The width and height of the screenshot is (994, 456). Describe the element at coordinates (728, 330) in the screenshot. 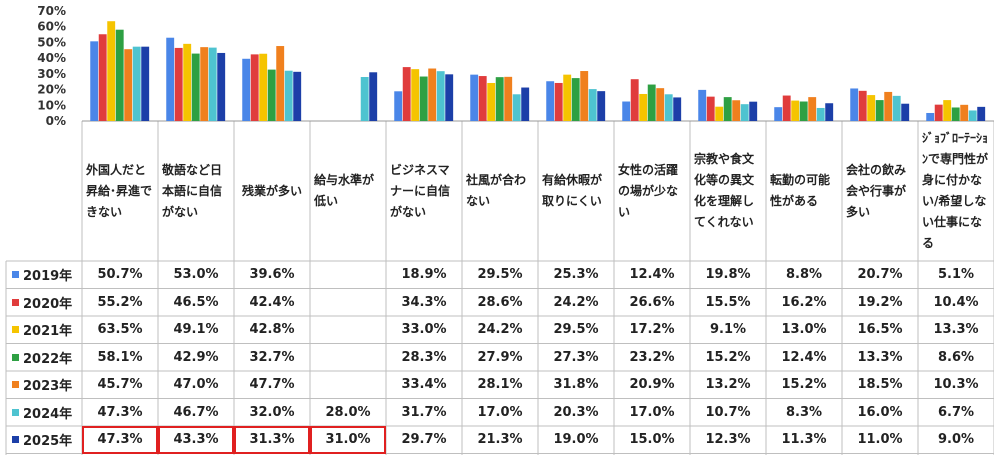

I see `data-label: 9.1%` at that location.